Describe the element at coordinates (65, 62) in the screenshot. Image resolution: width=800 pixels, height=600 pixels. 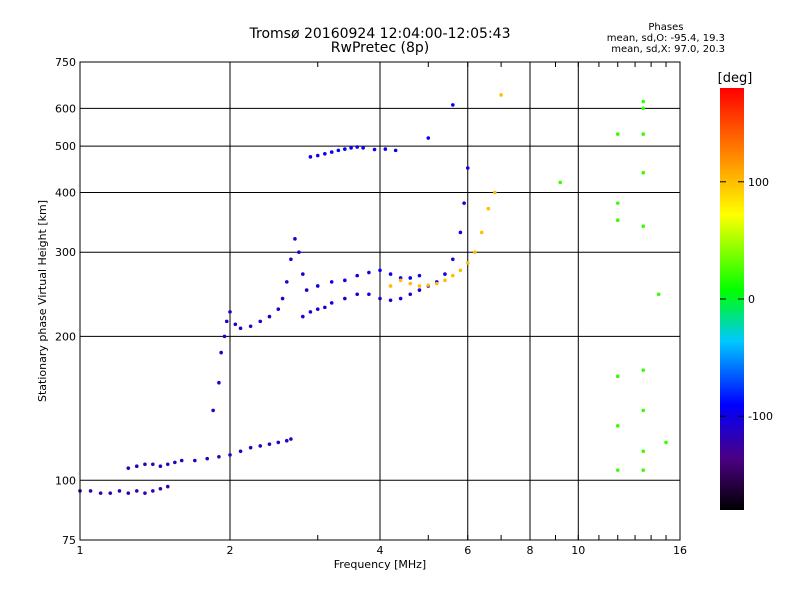
I see `y-tick-label: 750` at that location.